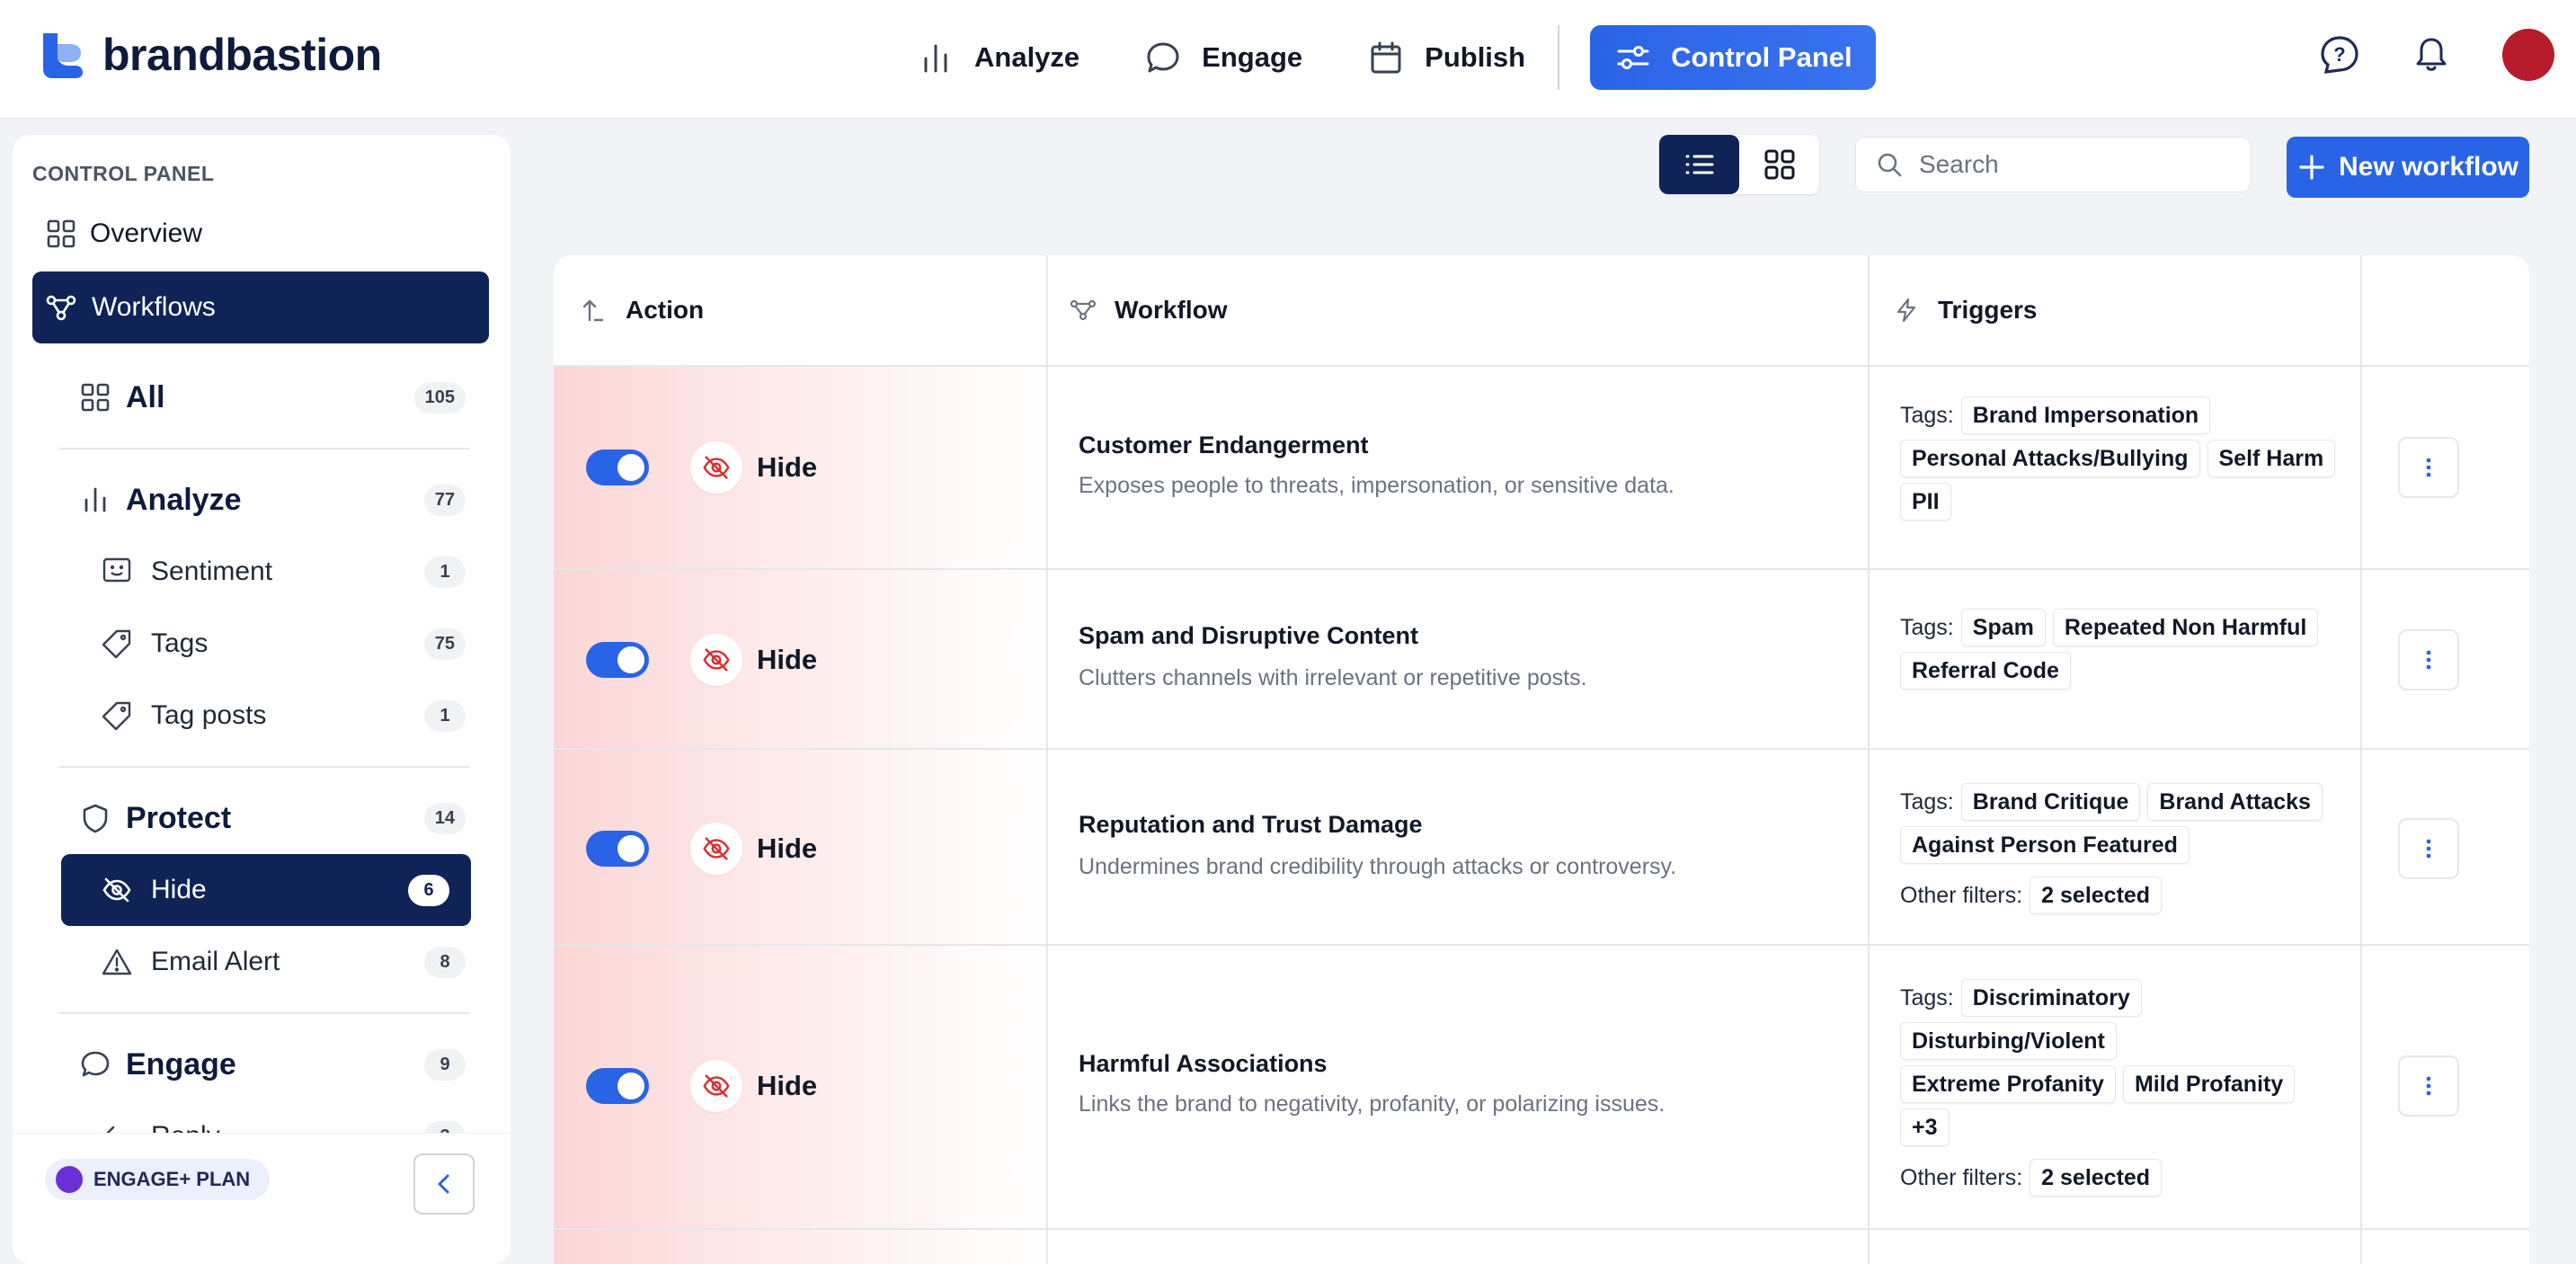  What do you see at coordinates (272, 1064) in the screenshot?
I see `sidebar-group-engage: Engage 9` at bounding box center [272, 1064].